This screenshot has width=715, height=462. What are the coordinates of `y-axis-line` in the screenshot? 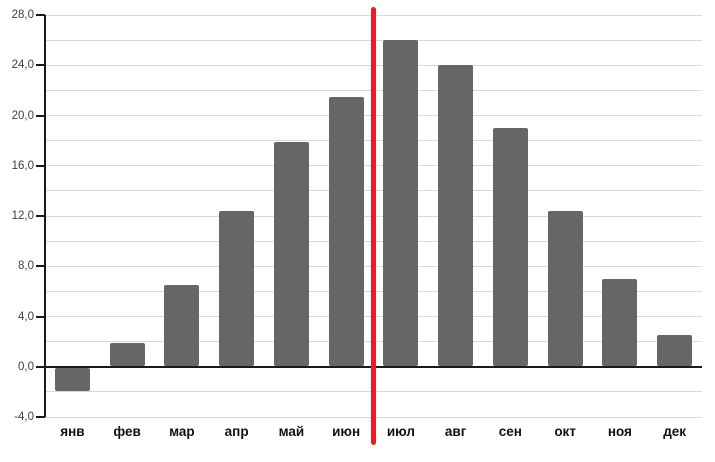 It's located at (45, 216).